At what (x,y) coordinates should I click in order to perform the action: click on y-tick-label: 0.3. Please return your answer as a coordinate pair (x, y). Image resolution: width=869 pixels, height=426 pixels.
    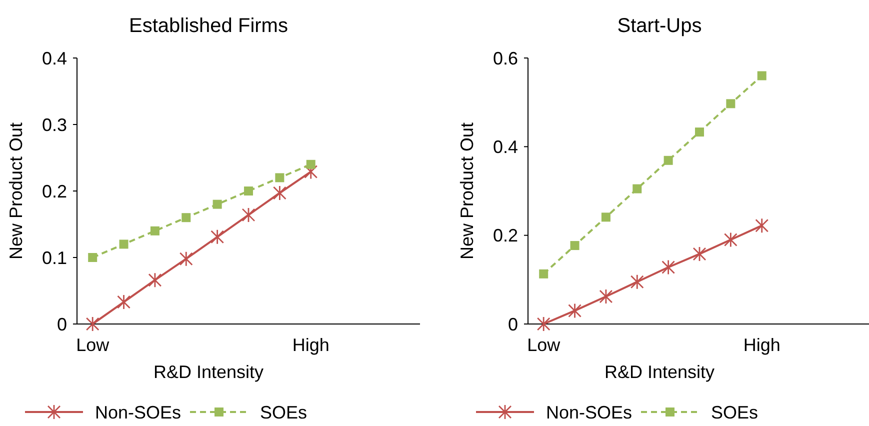
    Looking at the image, I should click on (54, 124).